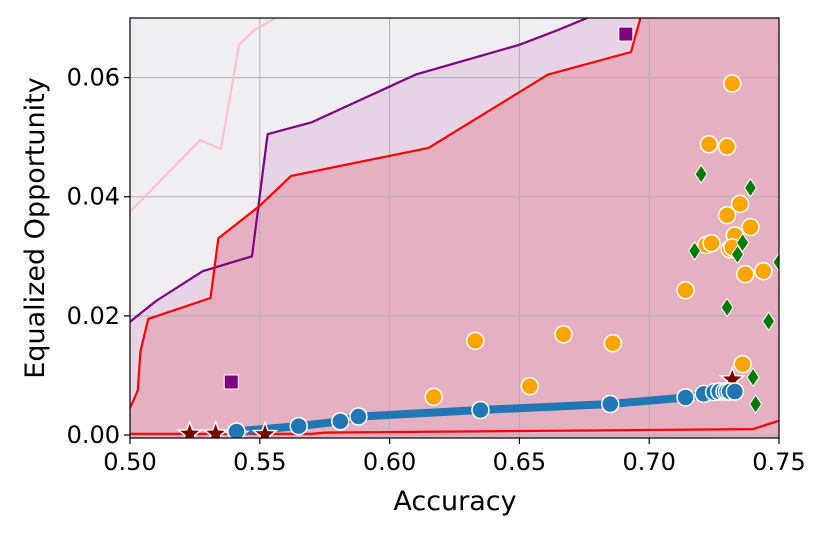 This screenshot has height=534, width=830. Describe the element at coordinates (93, 78) in the screenshot. I see `y-tick-label: 0.06` at that location.